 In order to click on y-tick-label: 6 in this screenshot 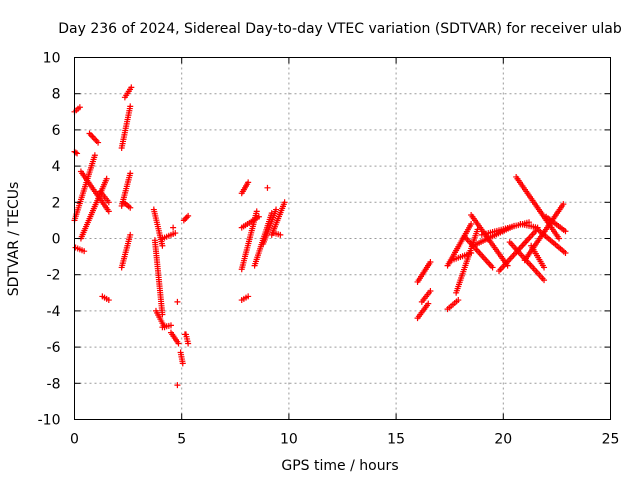, I will do `click(56, 131)`.